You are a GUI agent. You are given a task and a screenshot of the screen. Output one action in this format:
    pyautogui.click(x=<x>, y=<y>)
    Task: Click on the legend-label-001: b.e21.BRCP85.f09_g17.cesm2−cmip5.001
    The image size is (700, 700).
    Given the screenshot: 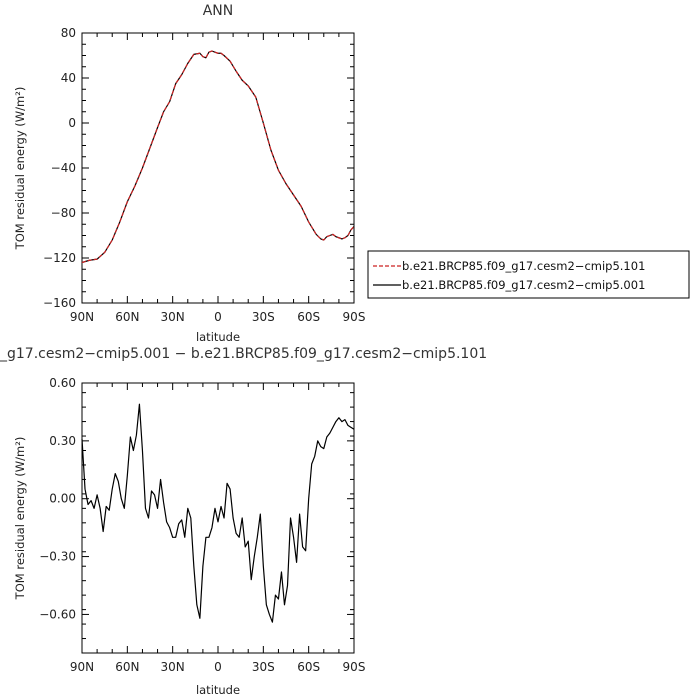 What is the action you would take?
    pyautogui.click(x=523, y=285)
    